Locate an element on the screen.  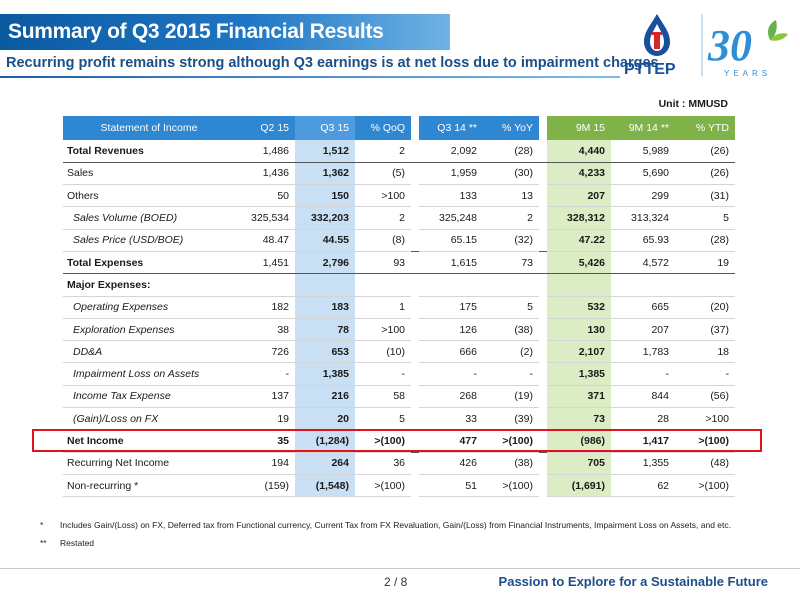
row-label: Total Expenses is located at coordinates (149, 262).